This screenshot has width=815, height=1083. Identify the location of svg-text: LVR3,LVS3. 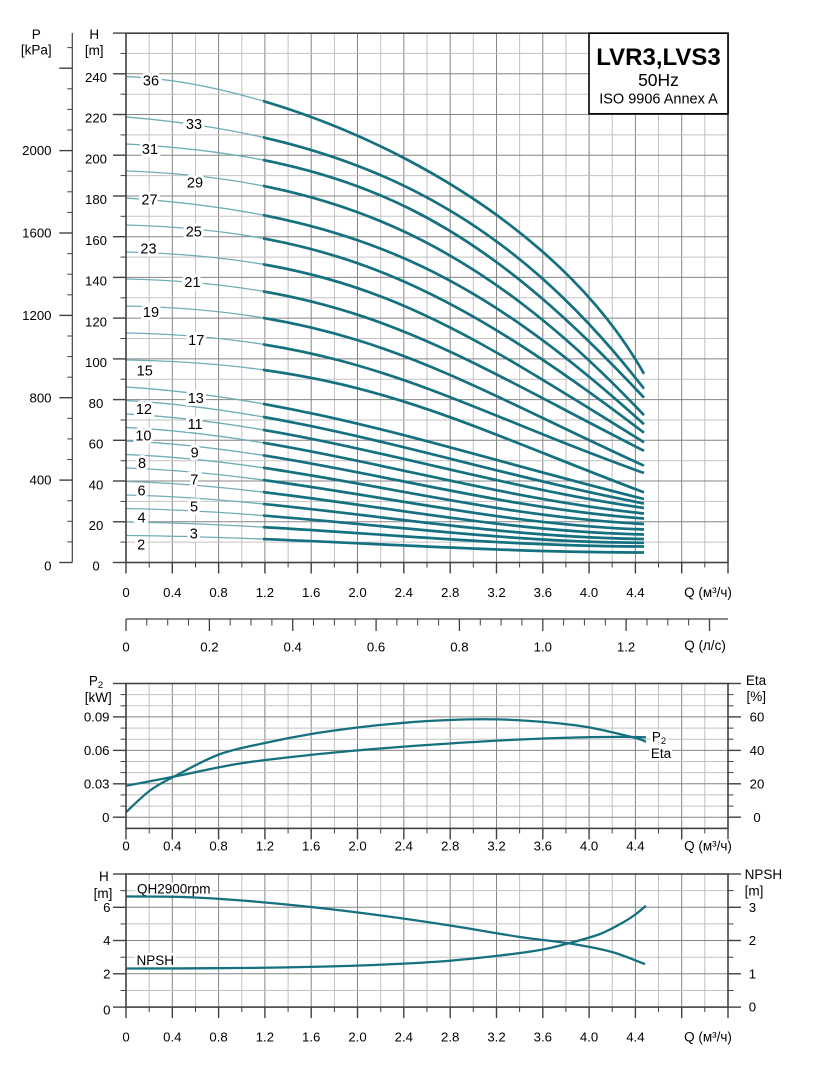
(658, 57).